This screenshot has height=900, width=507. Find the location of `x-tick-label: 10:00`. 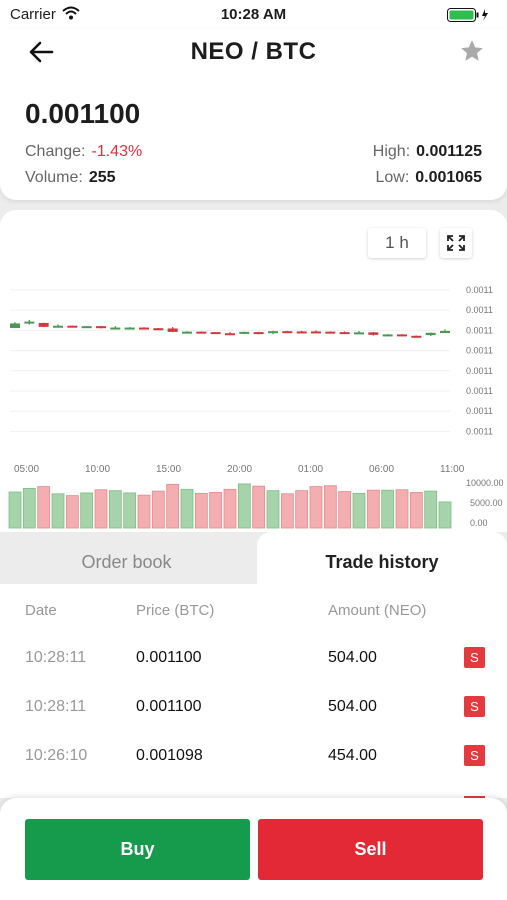

x-tick-label: 10:00 is located at coordinates (97, 469).